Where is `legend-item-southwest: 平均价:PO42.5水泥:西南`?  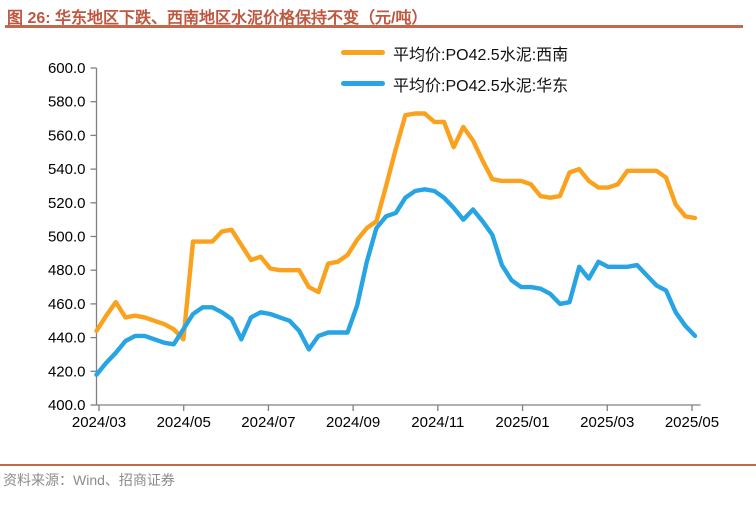 legend-item-southwest: 平均价:PO42.5水泥:西南 is located at coordinates (454, 52).